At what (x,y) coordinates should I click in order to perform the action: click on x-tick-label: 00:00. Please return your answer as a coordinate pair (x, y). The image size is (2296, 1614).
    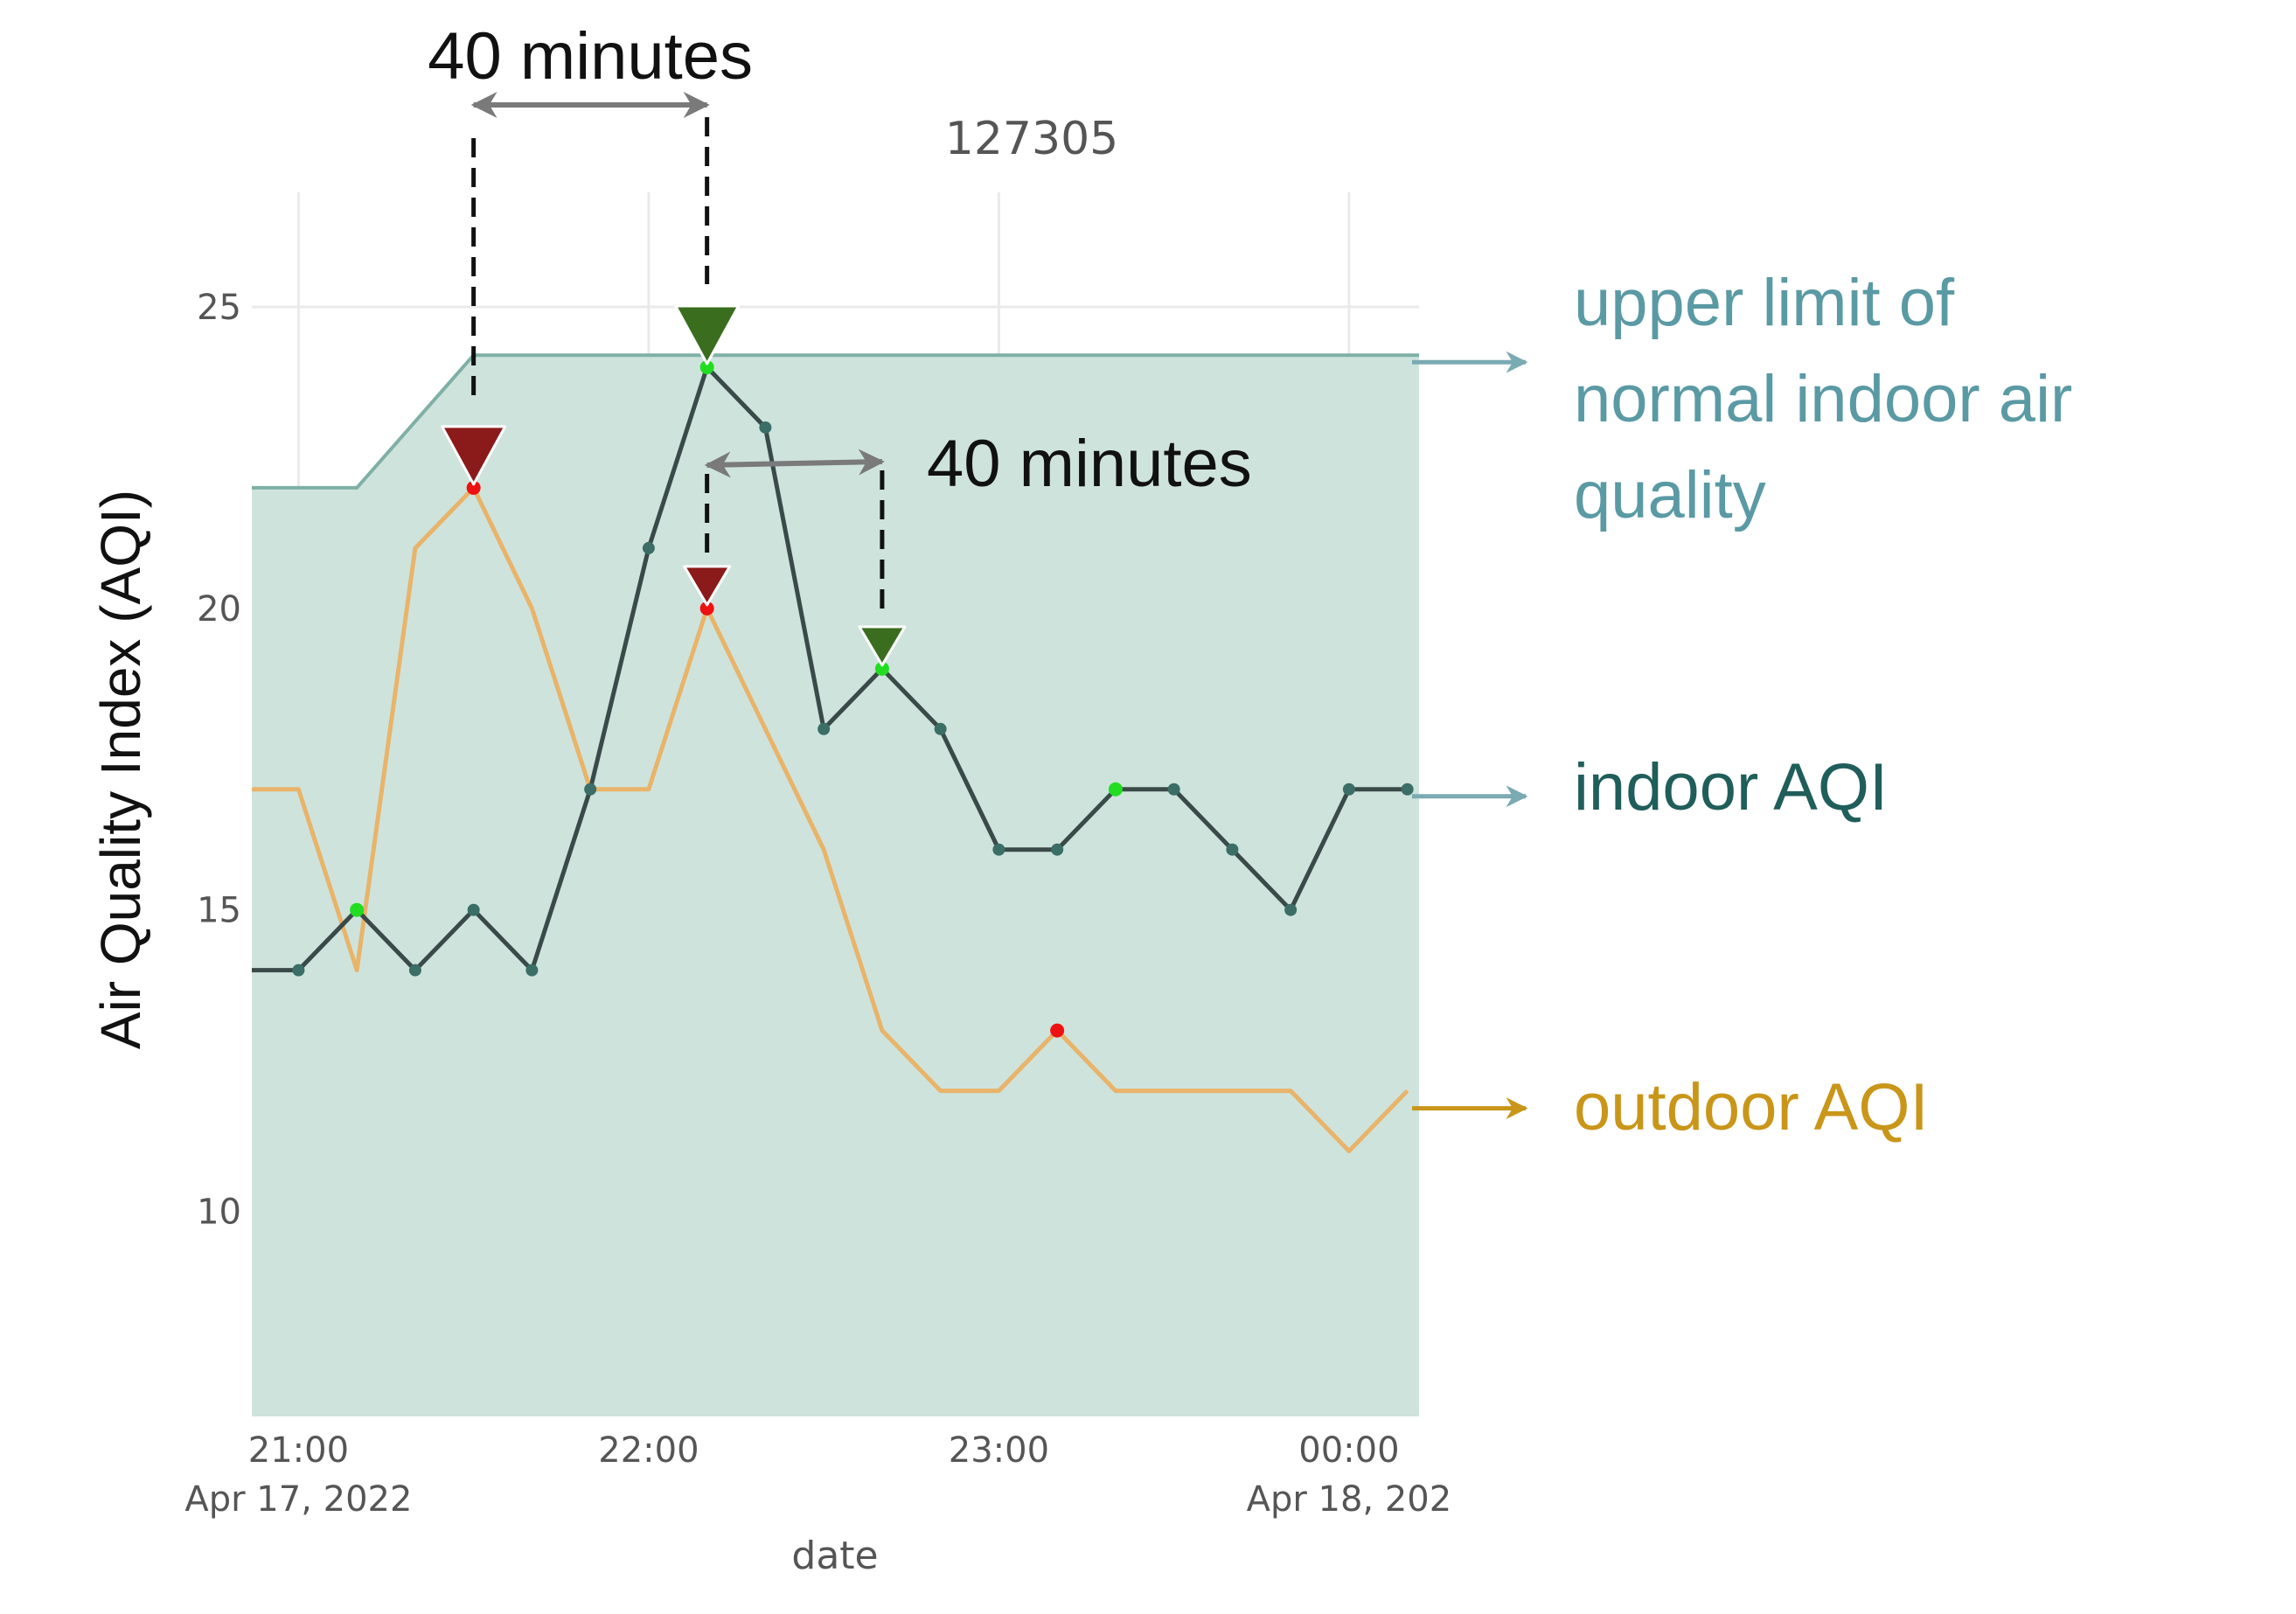
    Looking at the image, I should click on (1349, 1450).